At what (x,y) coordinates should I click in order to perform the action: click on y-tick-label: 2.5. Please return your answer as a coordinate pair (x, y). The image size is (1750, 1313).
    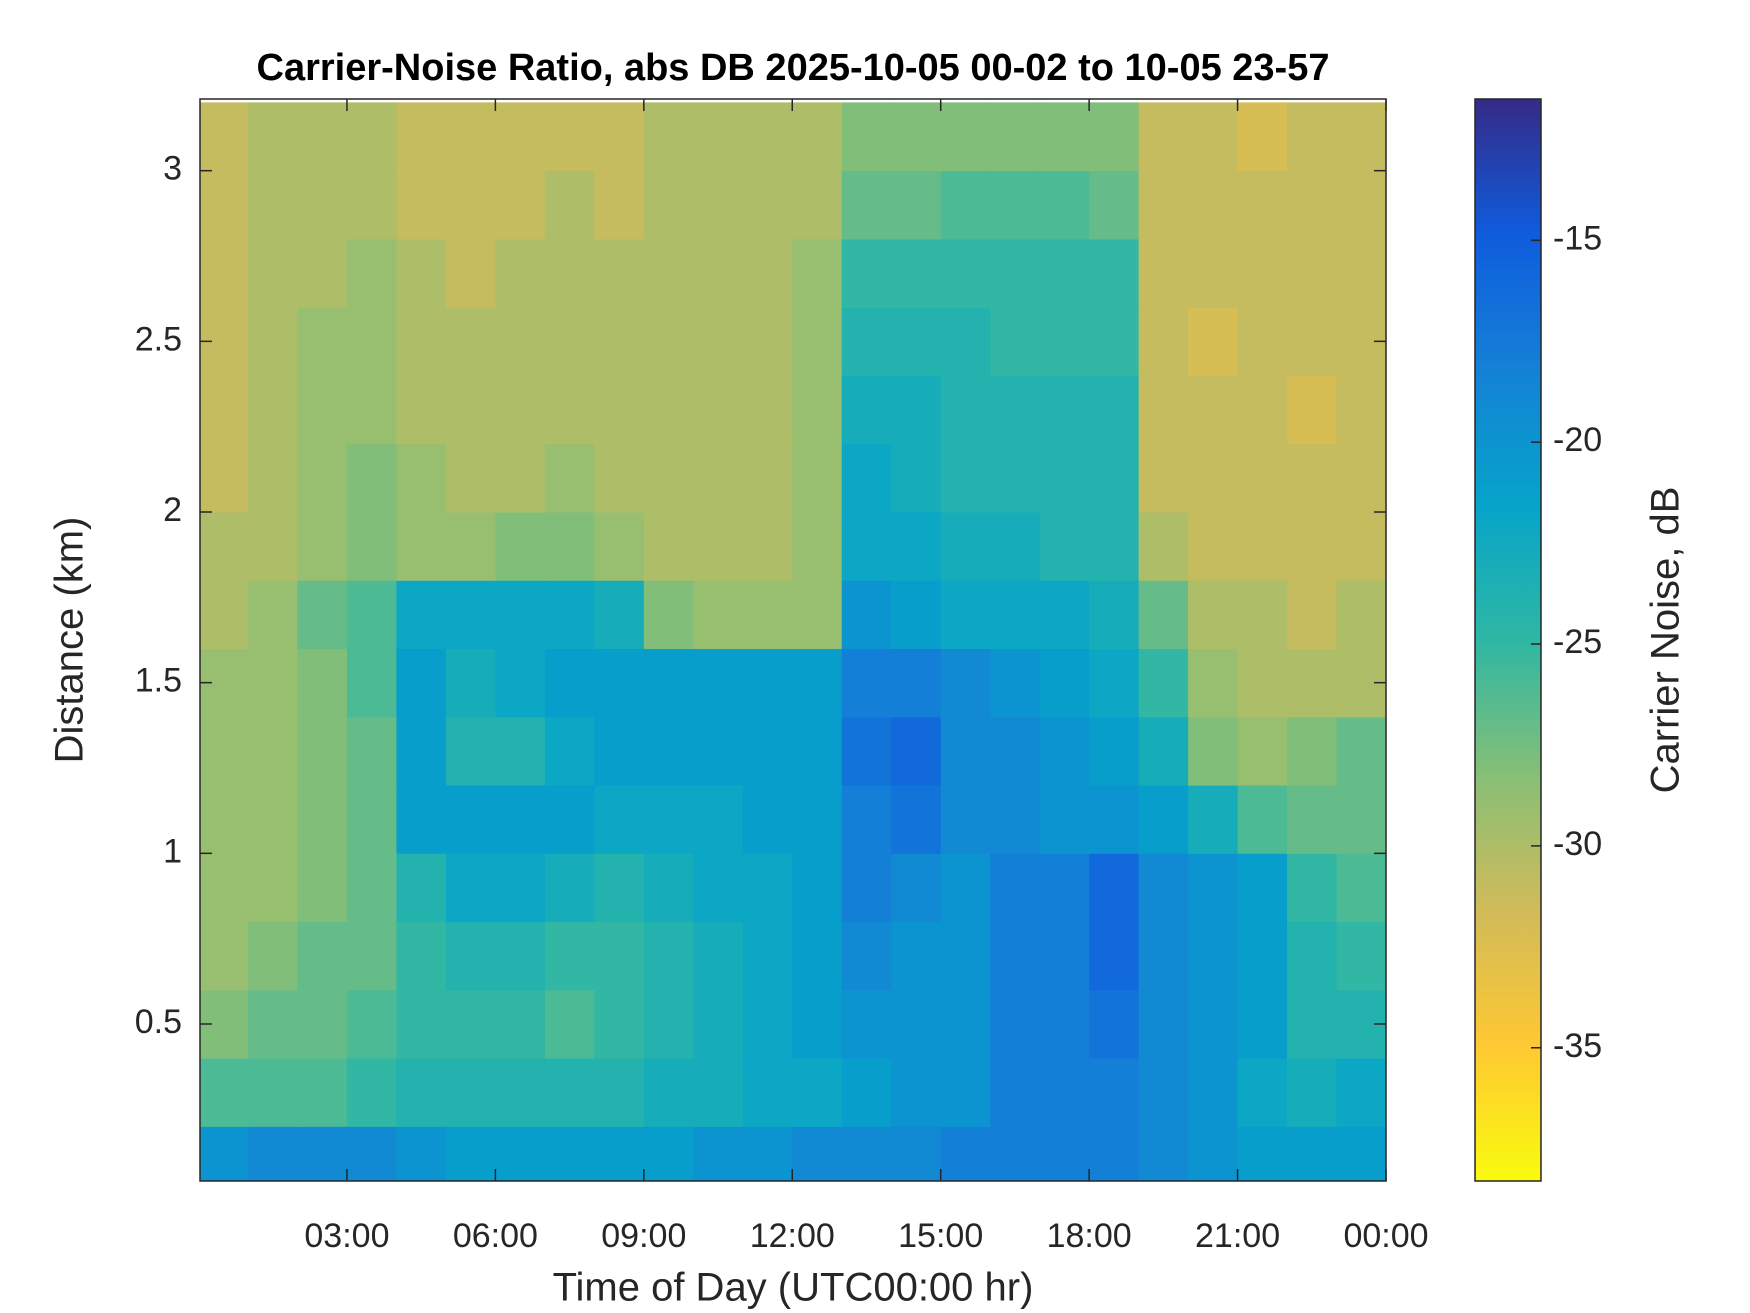
    Looking at the image, I should click on (158, 339).